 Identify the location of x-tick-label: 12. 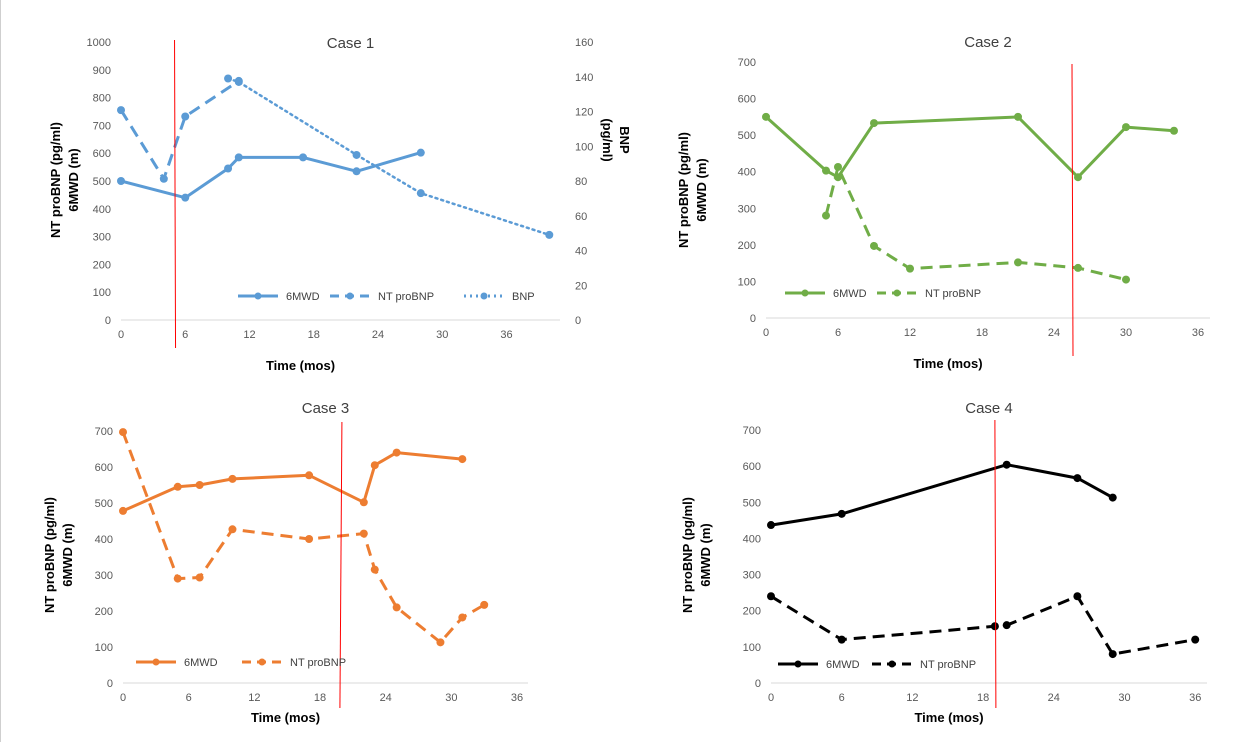
(912, 698).